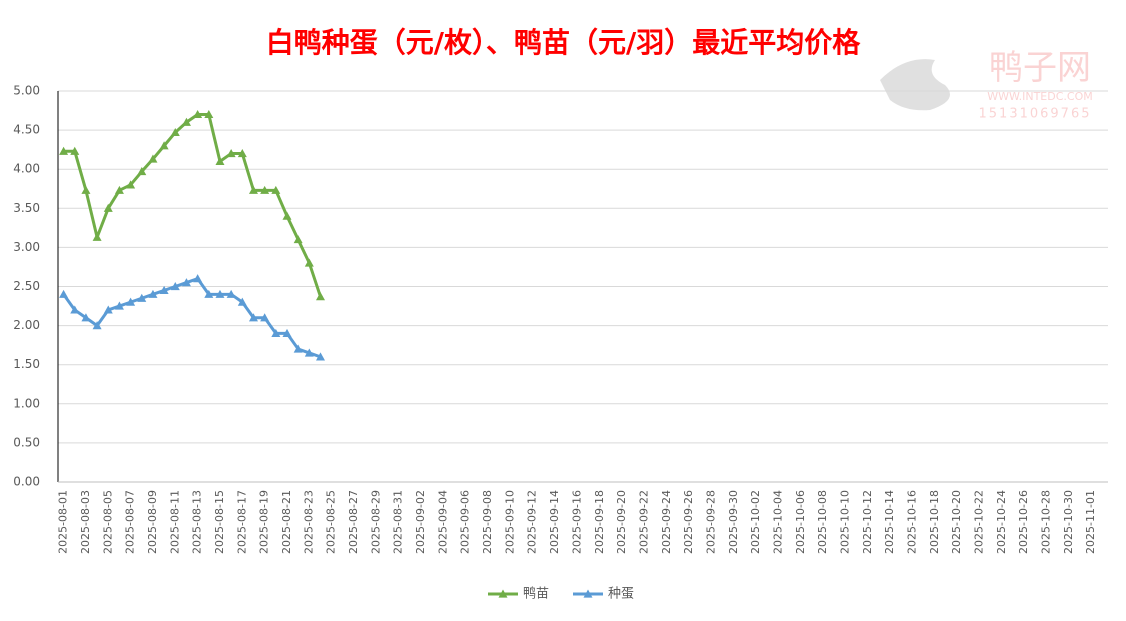 The image size is (1126, 621). I want to click on x-tick-label: 2025-10-08, so click(822, 522).